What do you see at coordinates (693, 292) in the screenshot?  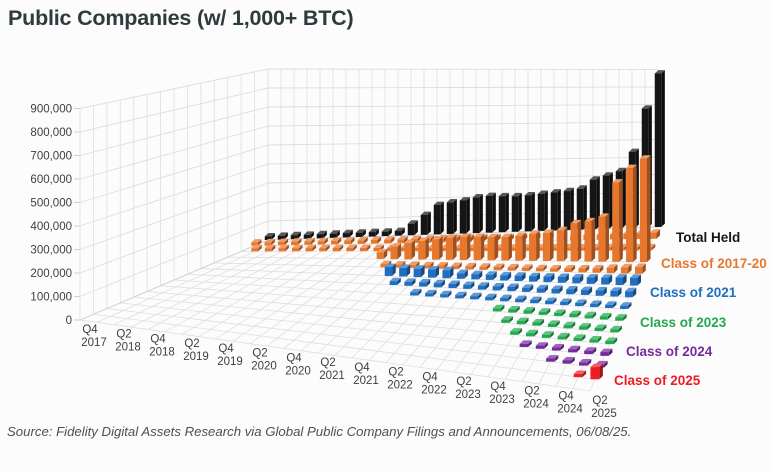 I see `legend-label-class-of-2021: Class of 2021` at bounding box center [693, 292].